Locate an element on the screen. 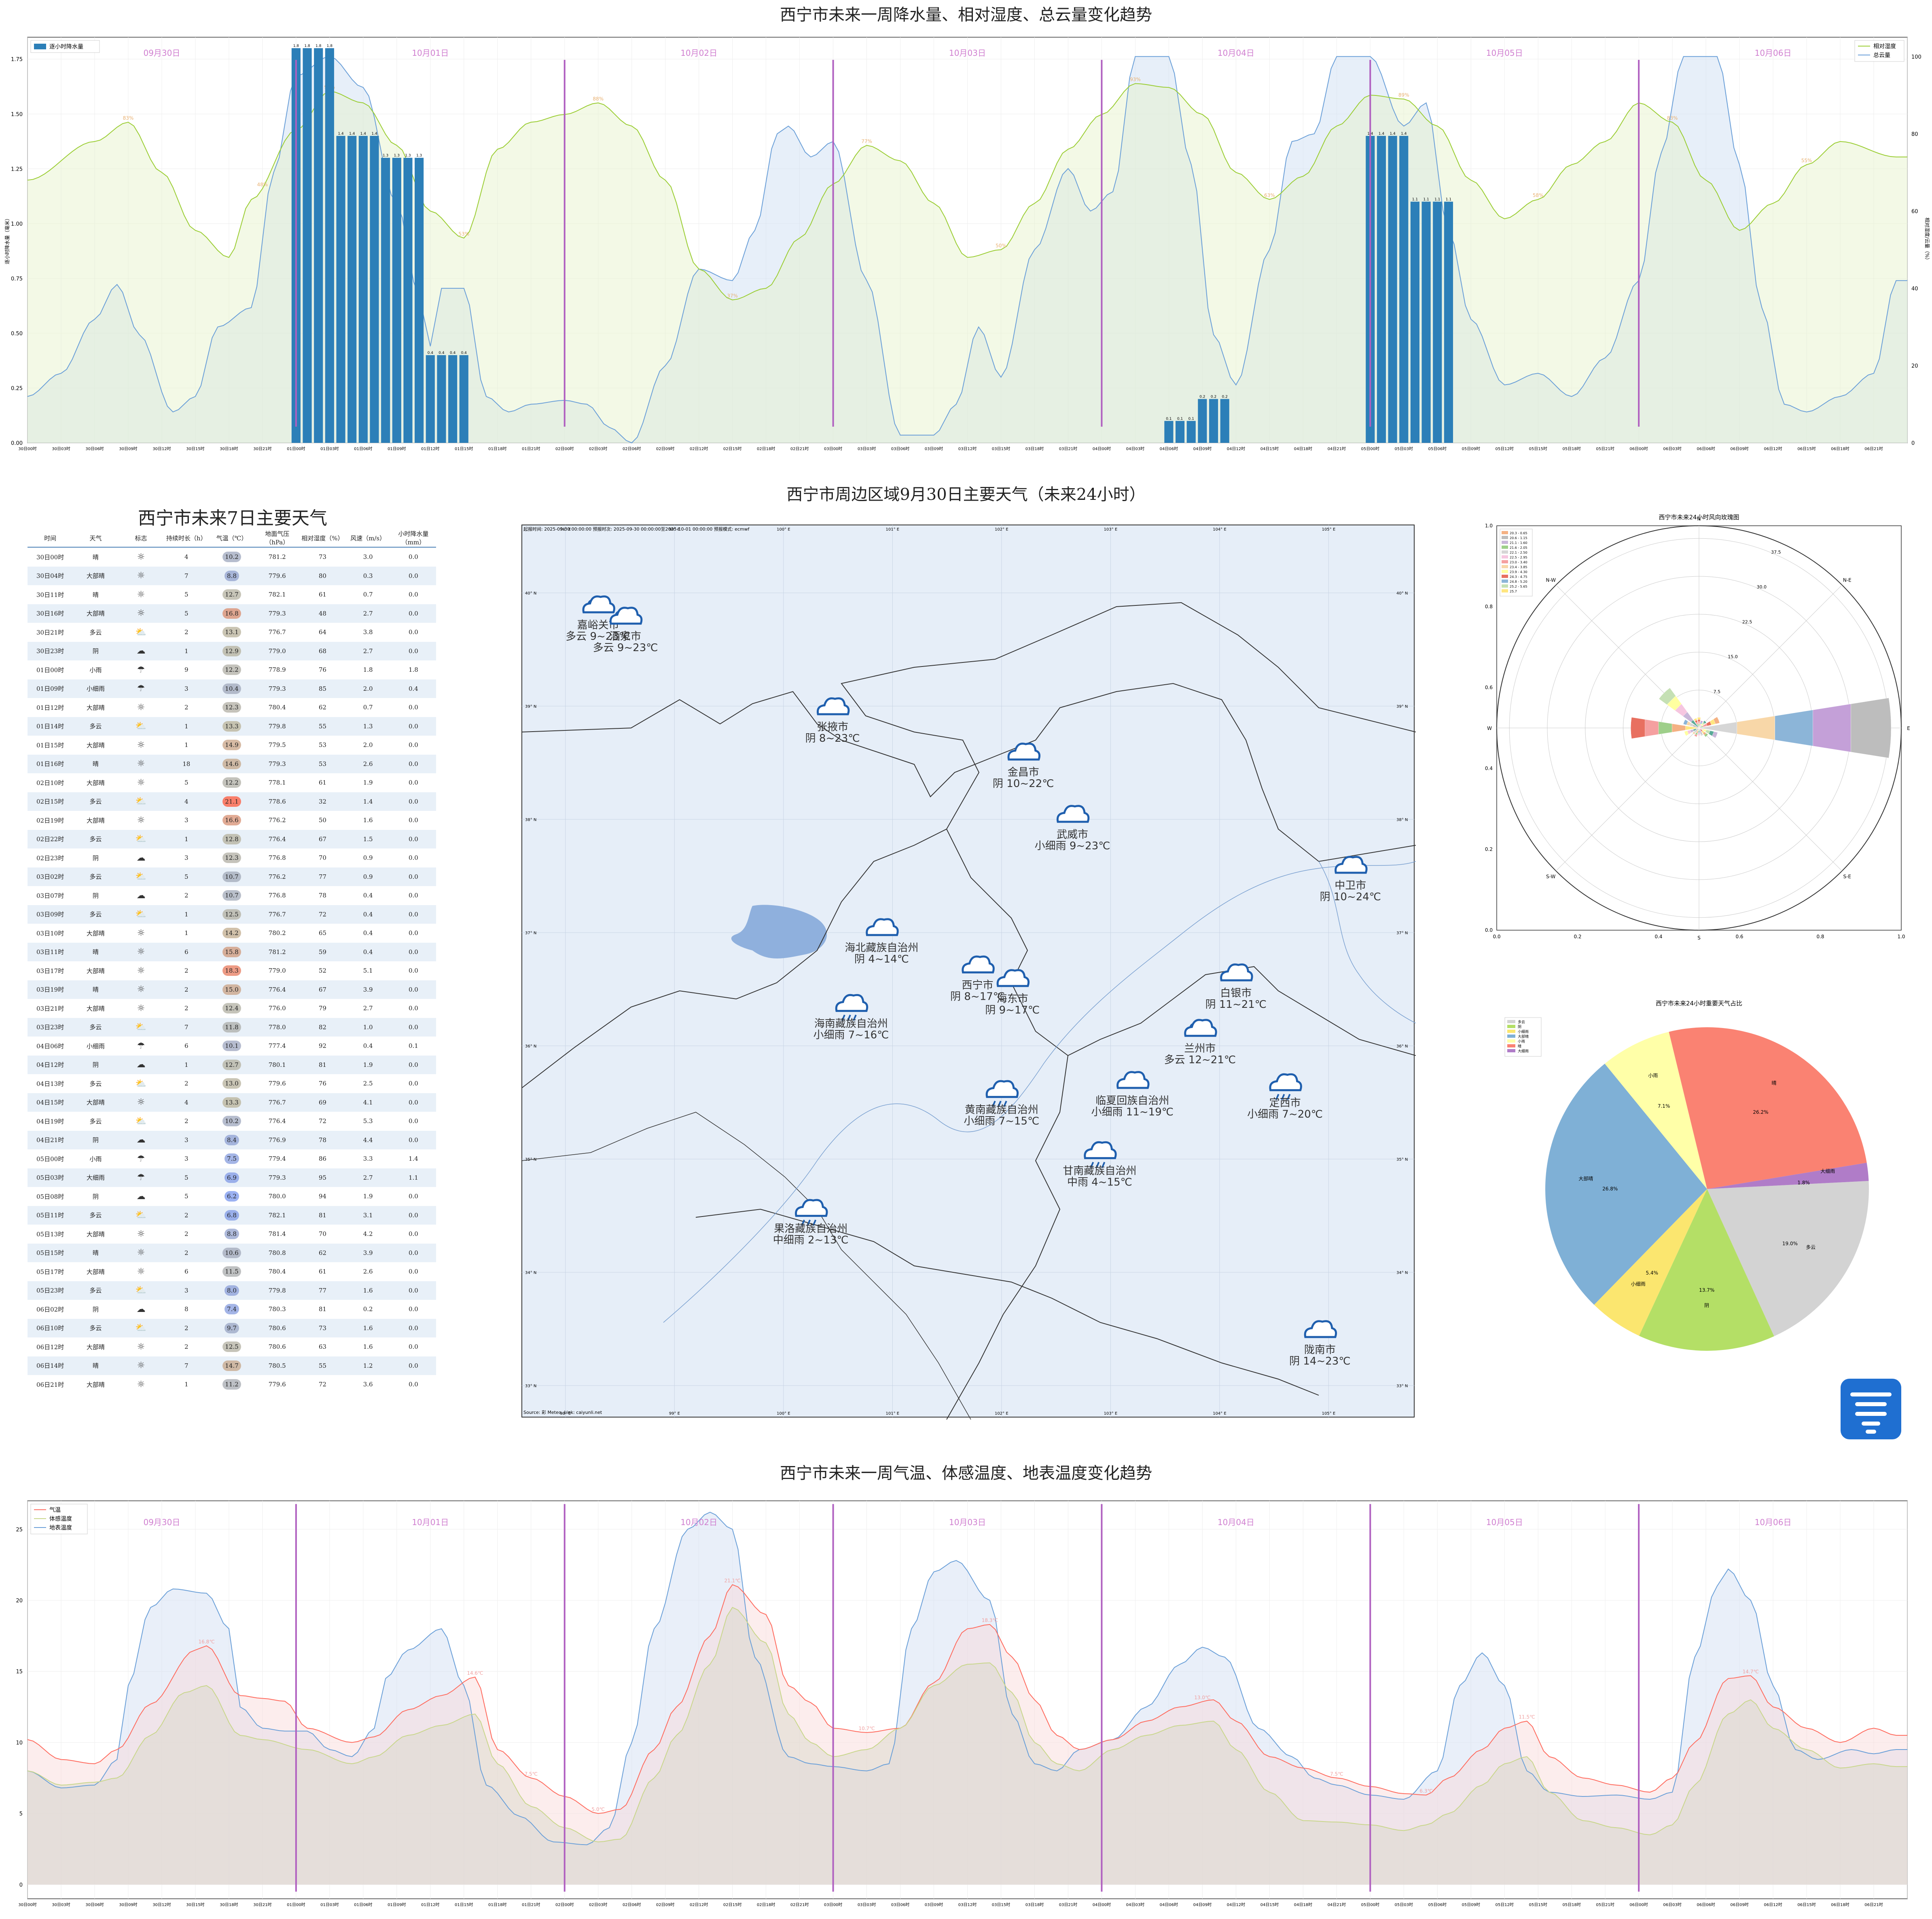 Image resolution: width=1932 pixels, height=1919 pixels. x-tick-label: 01日06时 is located at coordinates (363, 449).